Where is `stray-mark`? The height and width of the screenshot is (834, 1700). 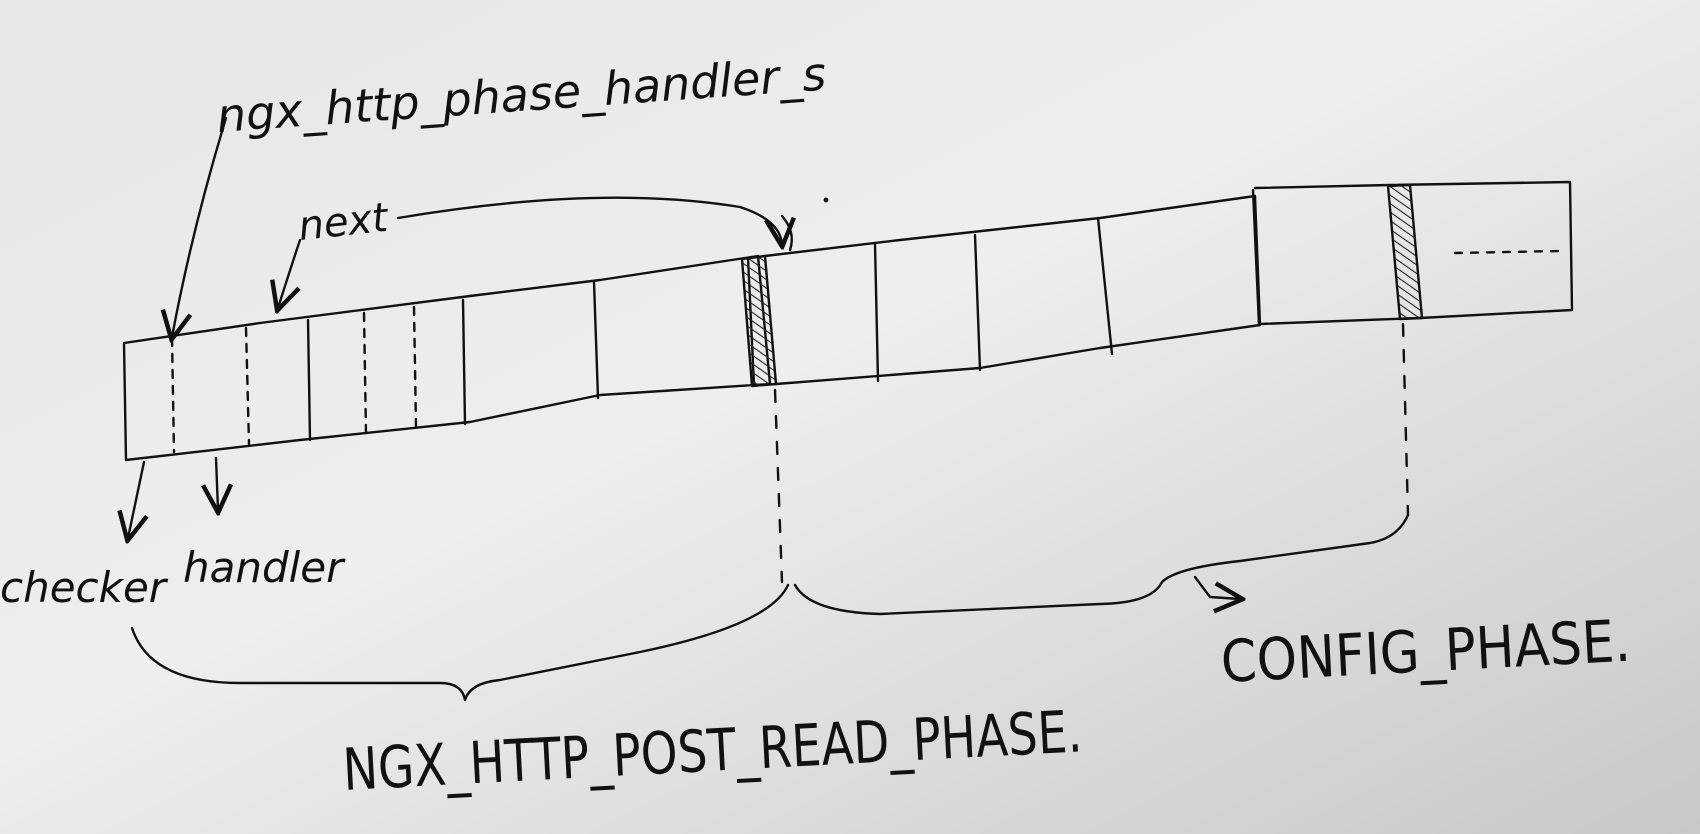
stray-mark is located at coordinates (826, 200).